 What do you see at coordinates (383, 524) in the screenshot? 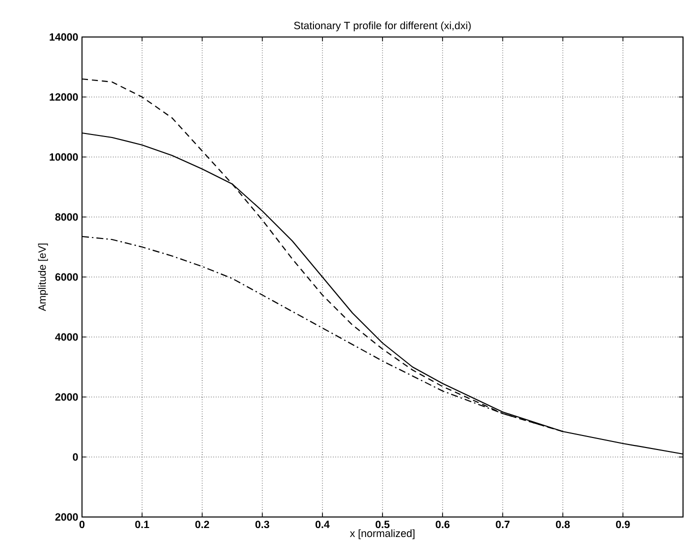
I see `x-tick-label: 0.5` at bounding box center [383, 524].